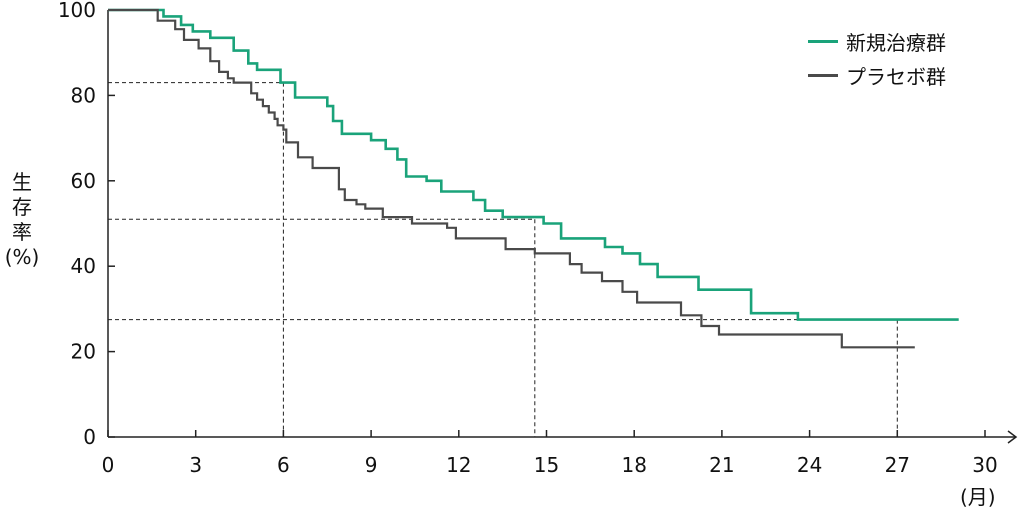 This screenshot has height=510, width=1022. Describe the element at coordinates (809, 465) in the screenshot. I see `x-tick-label: 24` at that location.